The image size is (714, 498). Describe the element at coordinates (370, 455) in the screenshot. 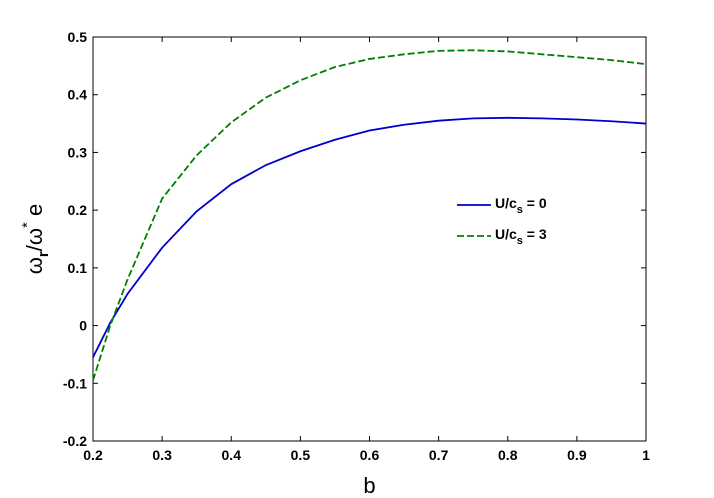

I see `x-tick-label: 0.6` at that location.